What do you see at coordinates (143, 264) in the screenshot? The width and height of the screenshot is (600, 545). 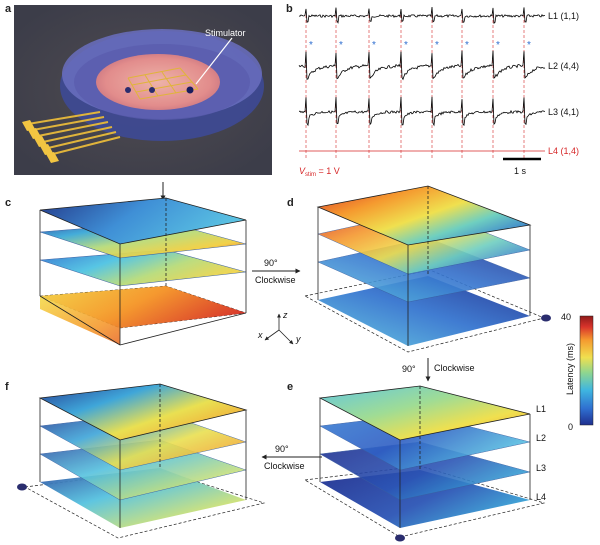 I see `panel-c-layers` at bounding box center [143, 264].